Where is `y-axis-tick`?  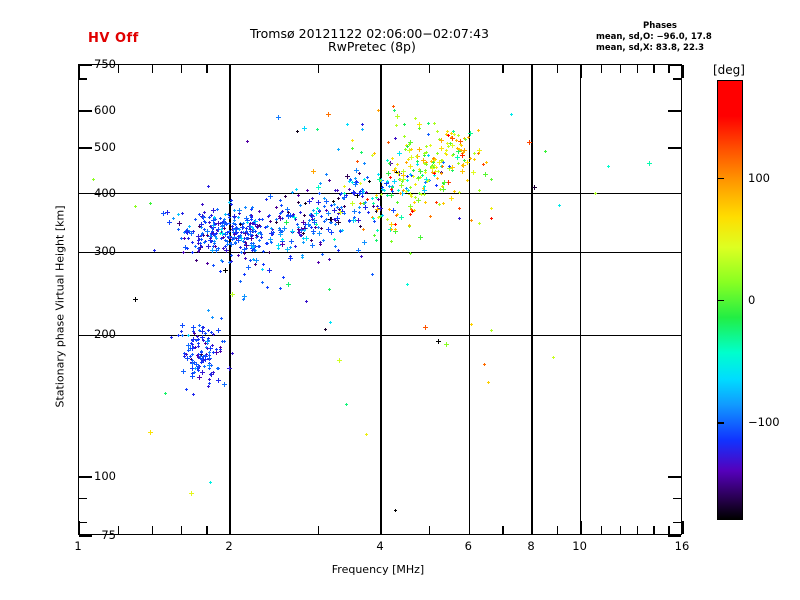 y-axis-tick is located at coordinates (677, 499).